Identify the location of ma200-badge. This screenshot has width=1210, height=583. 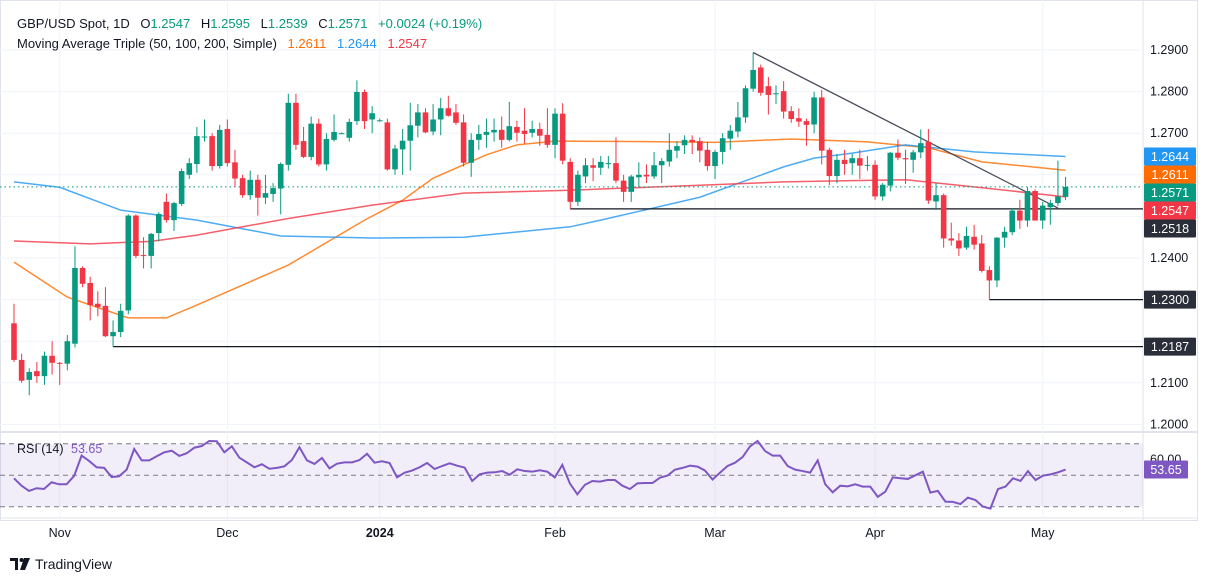
(1170, 210).